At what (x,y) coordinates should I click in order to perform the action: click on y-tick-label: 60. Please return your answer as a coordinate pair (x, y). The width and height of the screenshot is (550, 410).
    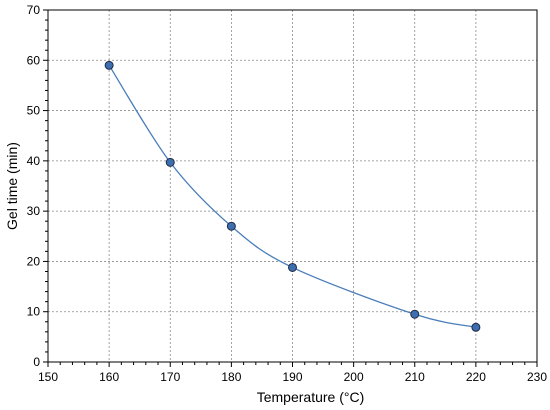
    Looking at the image, I should click on (34, 60).